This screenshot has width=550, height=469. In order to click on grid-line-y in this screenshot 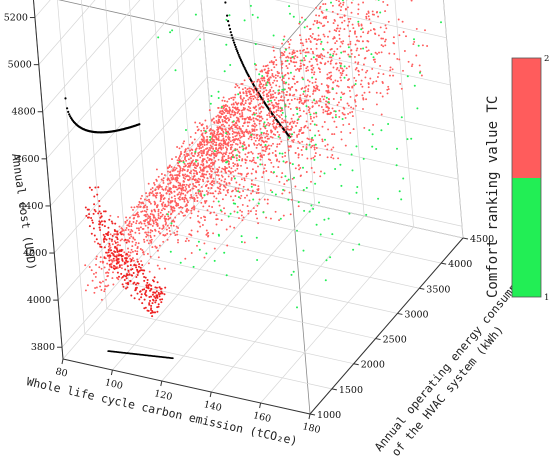, I will do `click(296, 260)`.